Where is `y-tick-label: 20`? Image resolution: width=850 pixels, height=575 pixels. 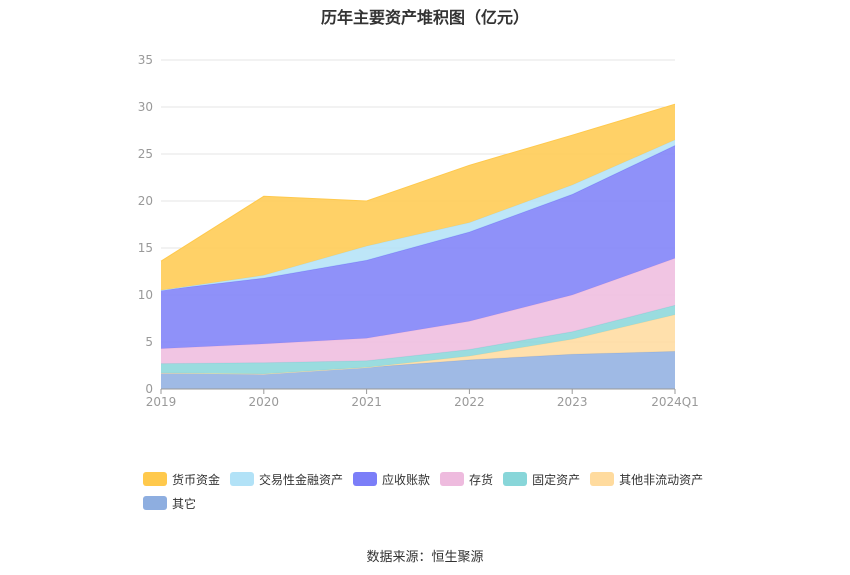 y-tick-label: 20 is located at coordinates (145, 201).